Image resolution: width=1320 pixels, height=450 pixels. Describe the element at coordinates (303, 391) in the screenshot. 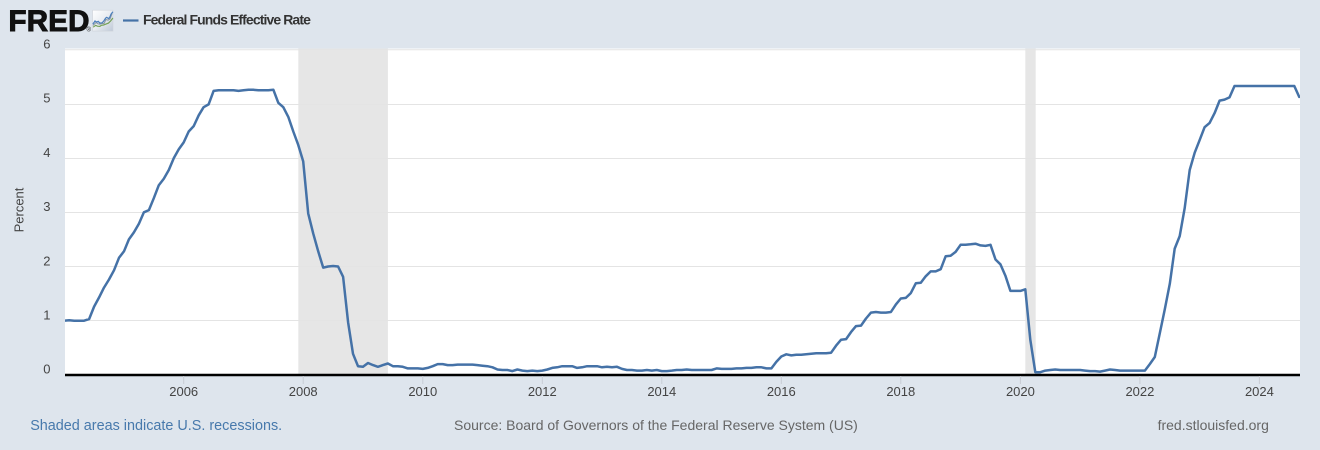

I see `svg-text: 2008` at that location.